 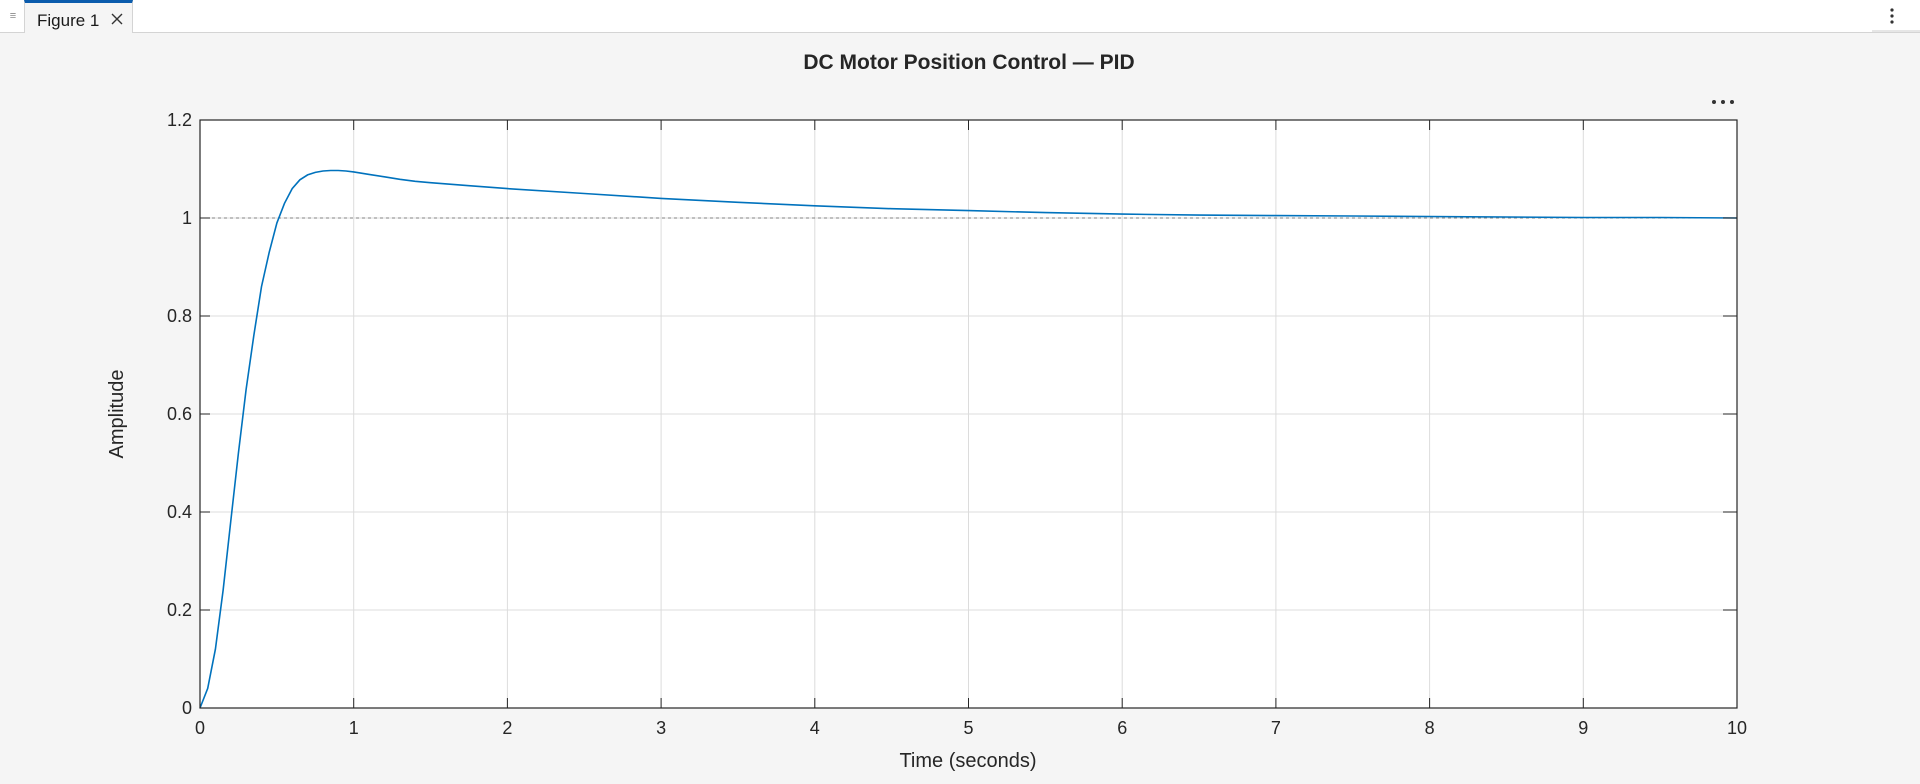 What do you see at coordinates (507, 728) in the screenshot?
I see `x-tick-label: 2` at bounding box center [507, 728].